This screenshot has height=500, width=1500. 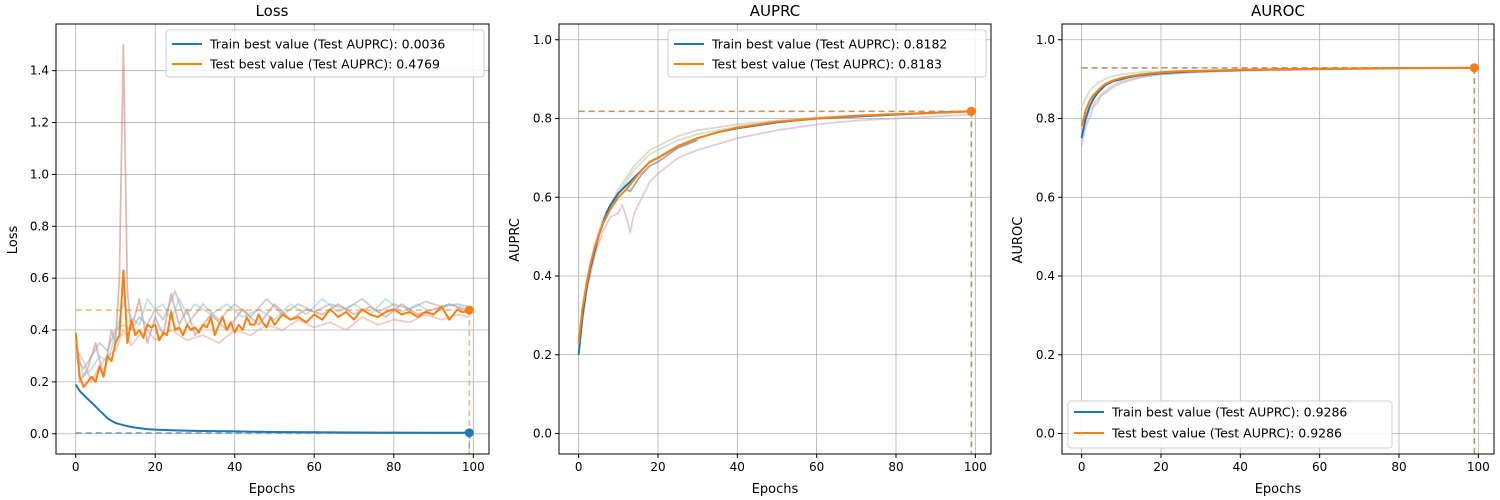 What do you see at coordinates (1319, 467) in the screenshot?
I see `auroc-xtick-label: 60` at bounding box center [1319, 467].